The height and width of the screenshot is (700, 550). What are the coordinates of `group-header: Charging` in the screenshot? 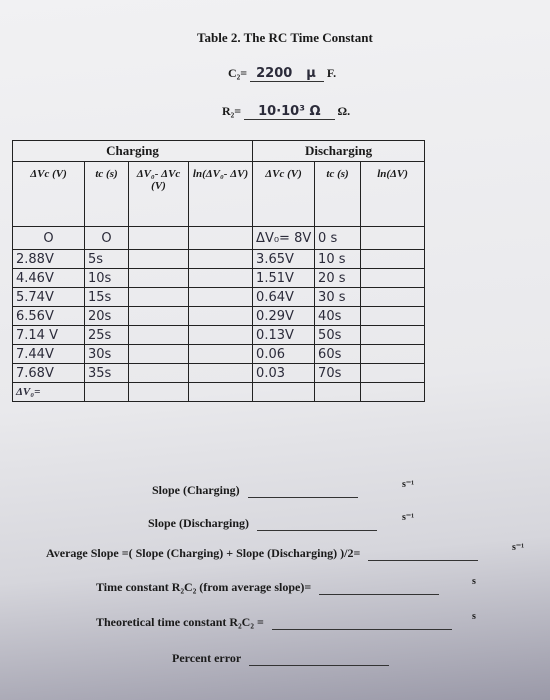 It's located at (132, 151).